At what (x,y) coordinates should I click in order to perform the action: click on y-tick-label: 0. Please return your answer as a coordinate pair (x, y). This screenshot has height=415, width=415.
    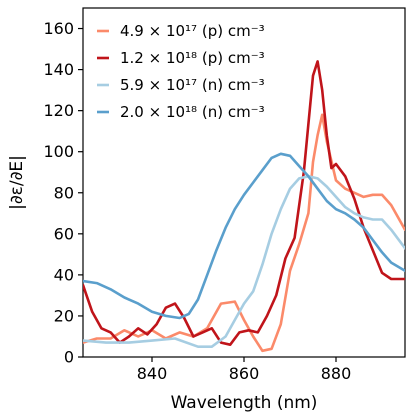
    Looking at the image, I should click on (69, 357).